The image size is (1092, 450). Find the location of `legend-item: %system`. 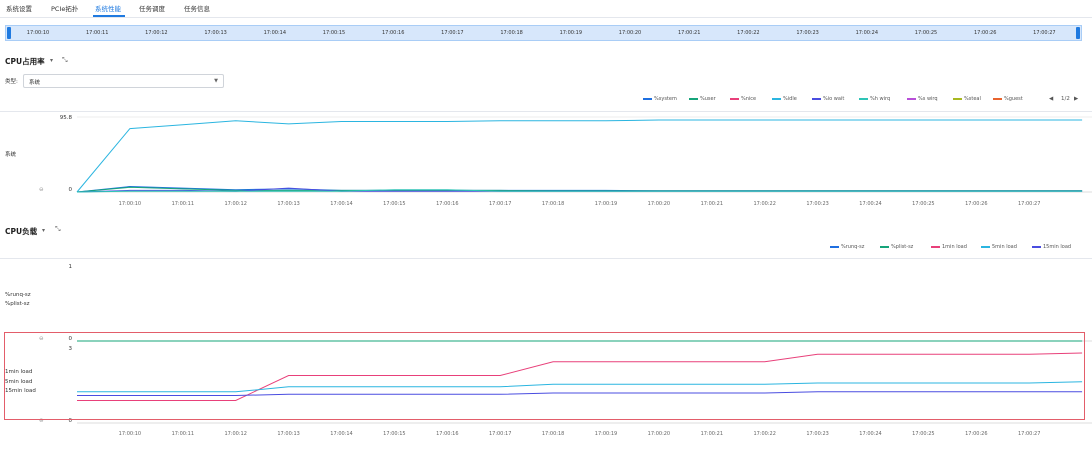

legend-item: %system is located at coordinates (660, 99).